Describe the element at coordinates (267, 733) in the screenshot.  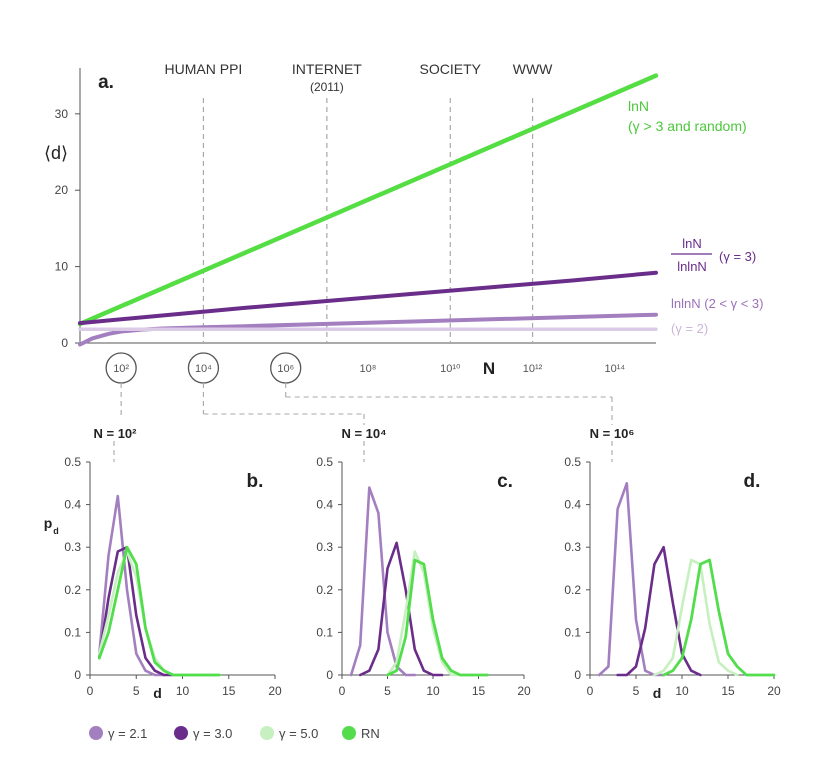
I see `legend-swatch-g50` at that location.